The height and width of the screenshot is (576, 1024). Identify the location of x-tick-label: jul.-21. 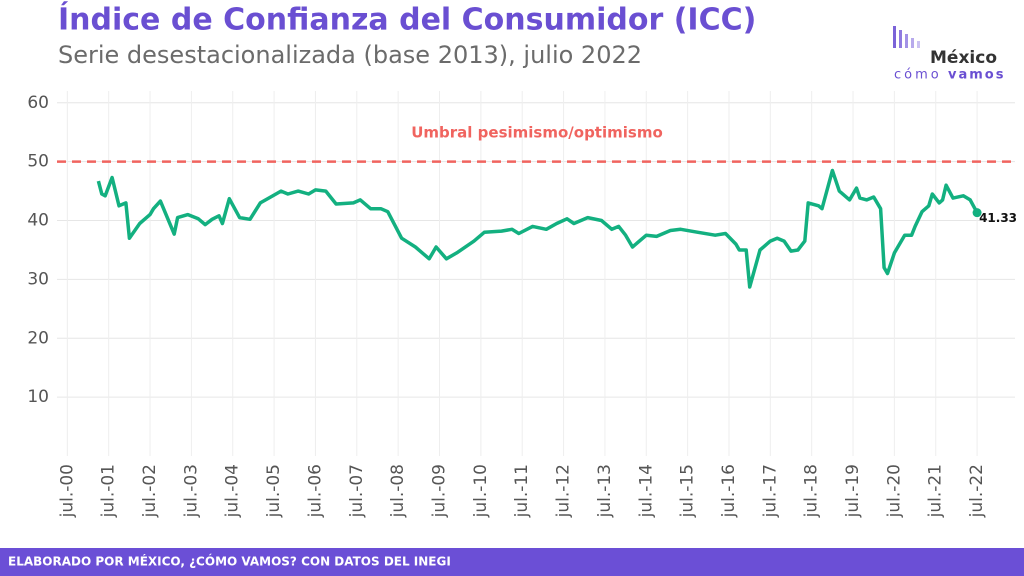
(936, 491).